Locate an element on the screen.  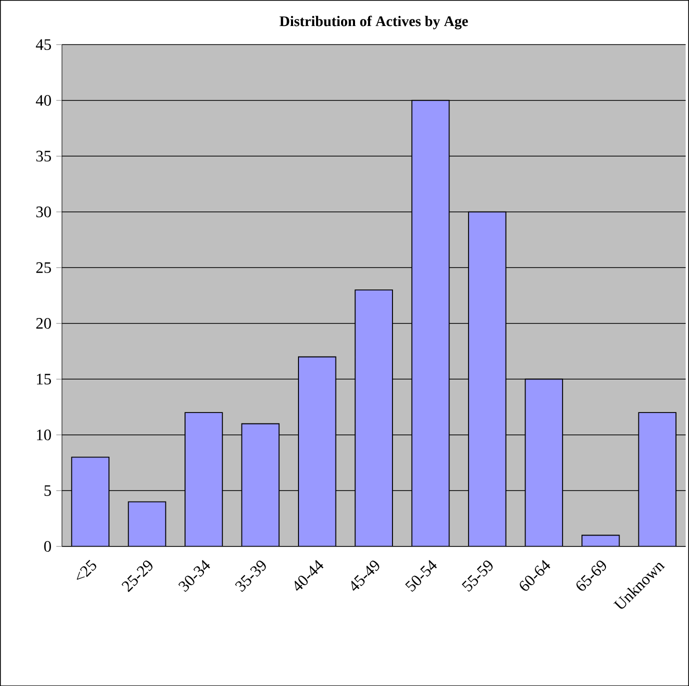
y-tick-label: 20 is located at coordinates (43, 323).